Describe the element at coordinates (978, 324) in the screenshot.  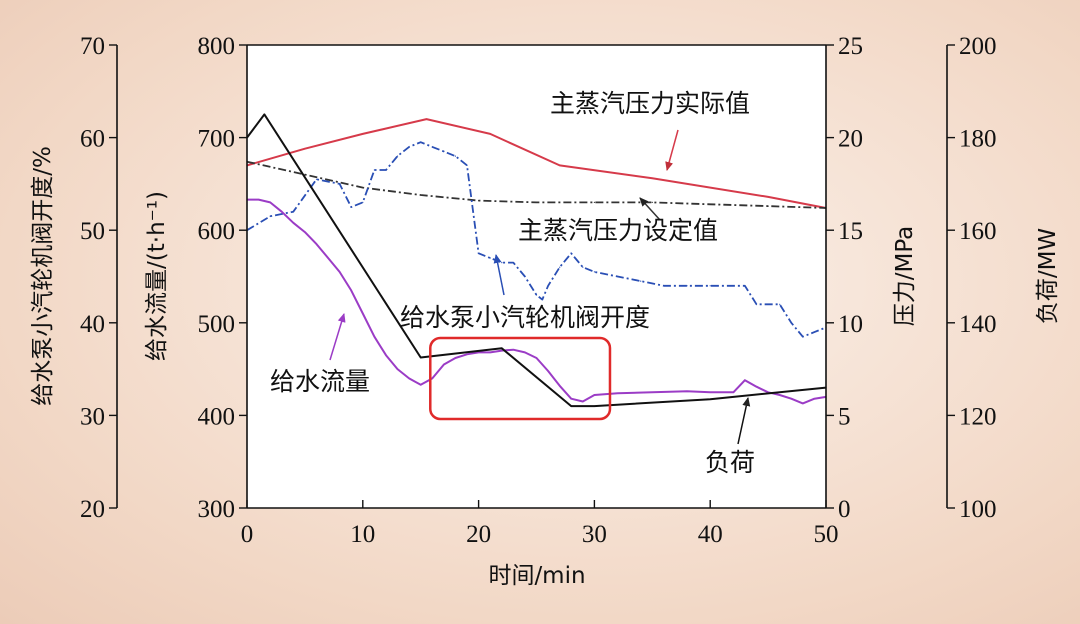
I see `load-tick-label: 140` at that location.